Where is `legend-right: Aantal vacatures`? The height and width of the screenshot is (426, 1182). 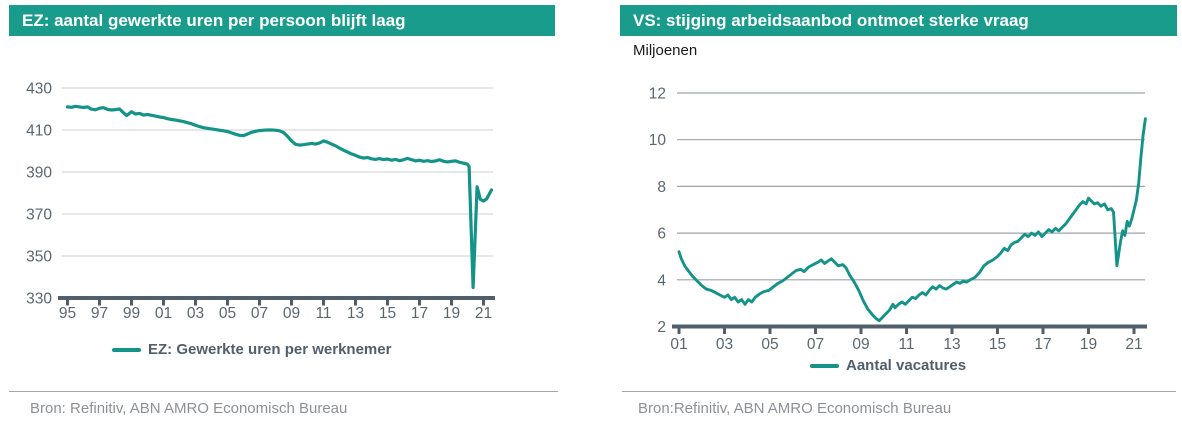 legend-right: Aantal vacatures is located at coordinates (888, 365).